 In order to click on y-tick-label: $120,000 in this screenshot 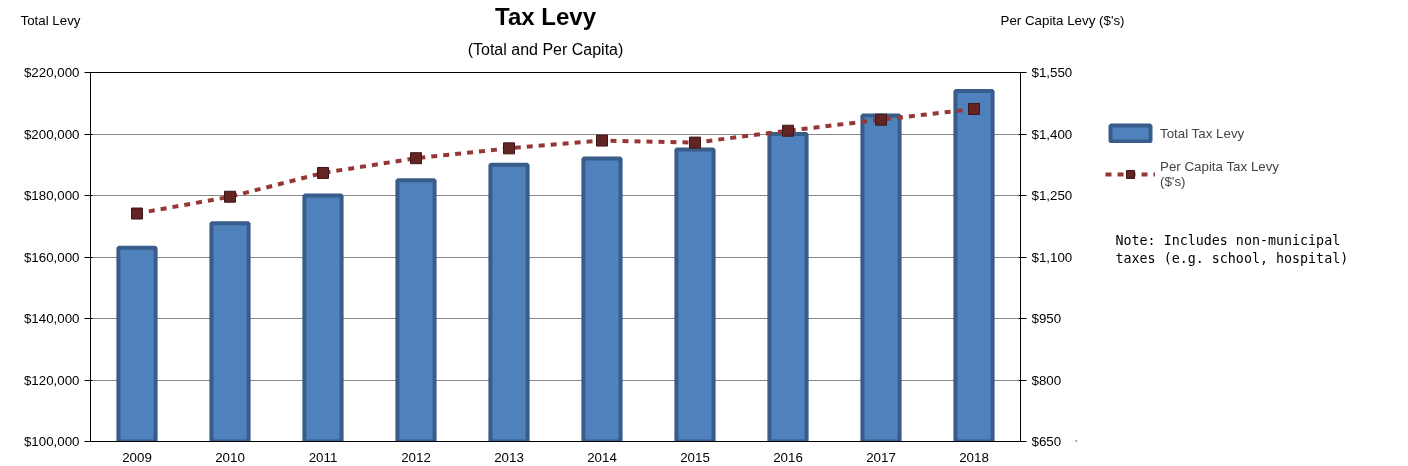, I will do `click(51, 380)`.